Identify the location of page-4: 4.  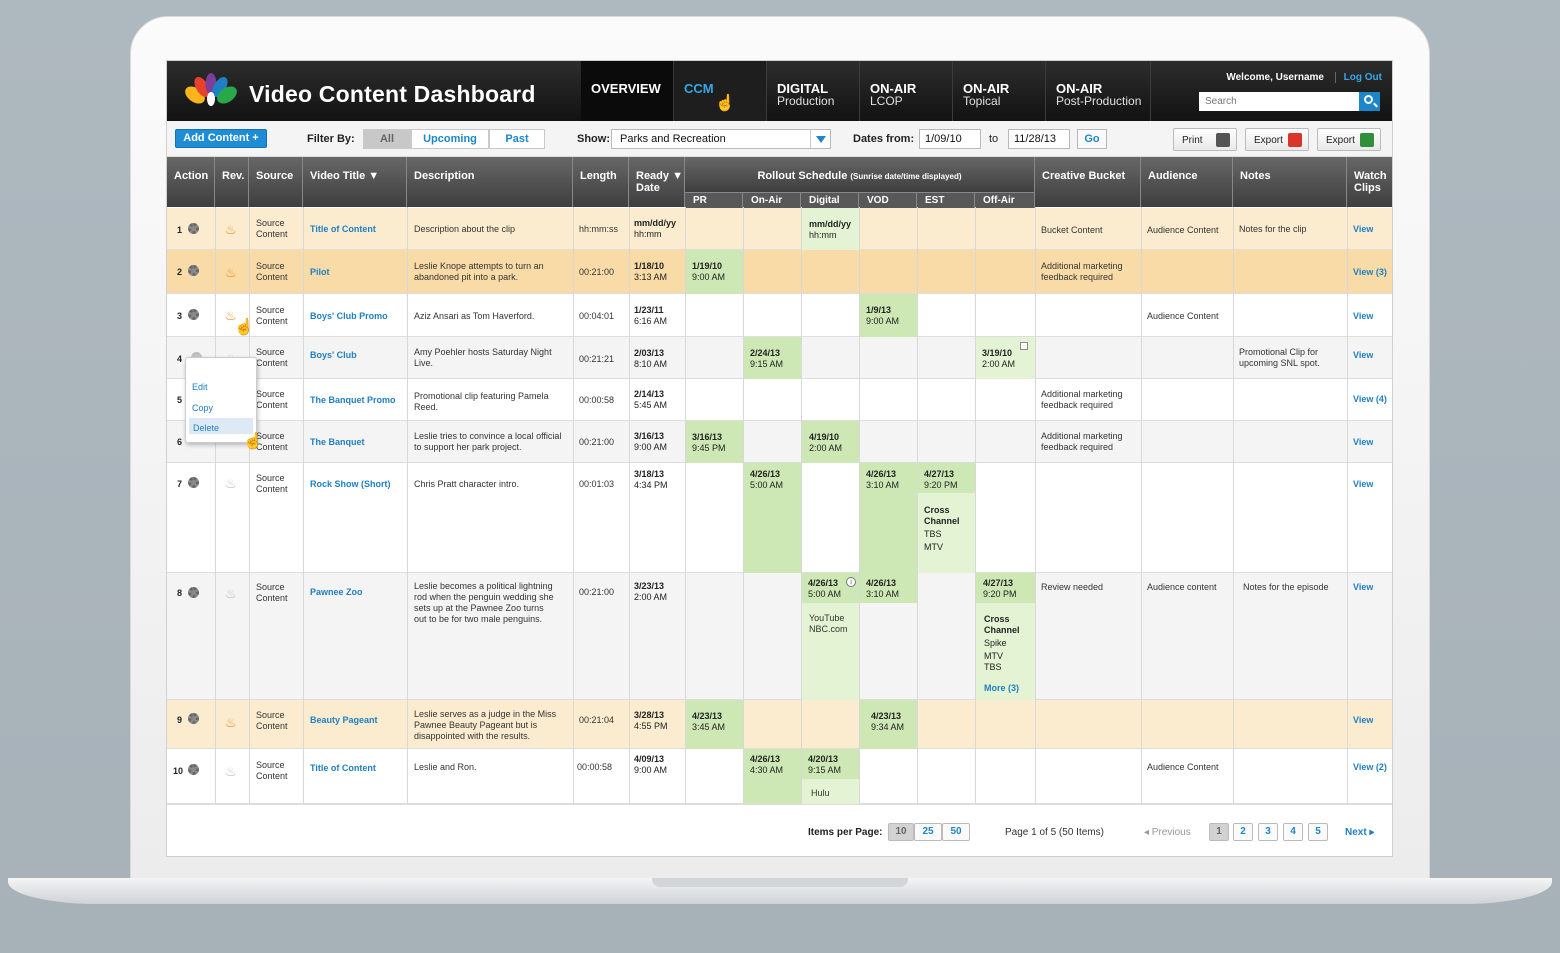
(1293, 832).